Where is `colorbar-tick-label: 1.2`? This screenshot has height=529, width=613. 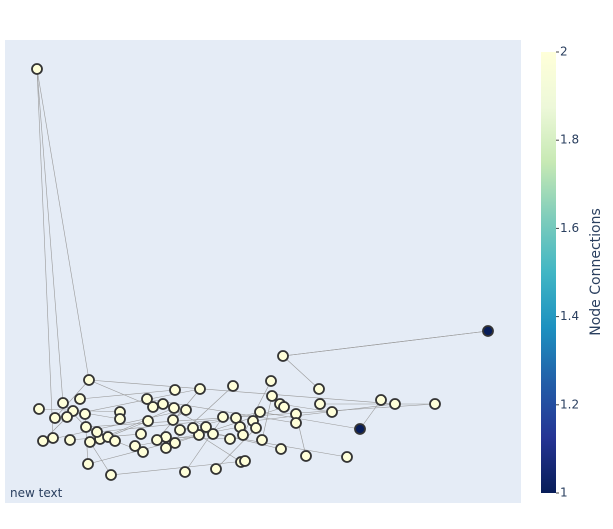
colorbar-tick-label: 1.2 is located at coordinates (569, 404).